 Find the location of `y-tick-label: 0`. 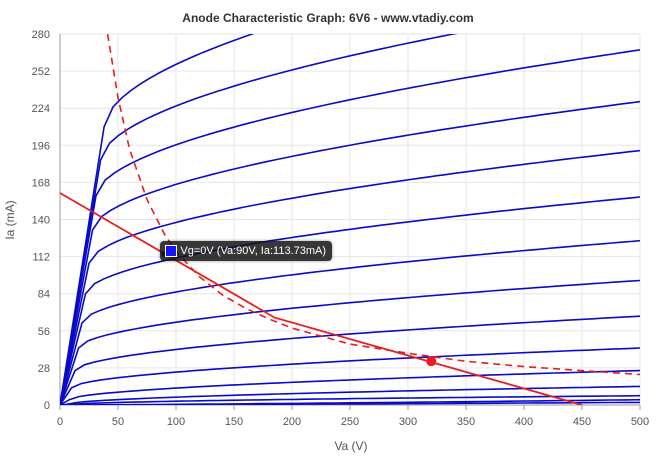

y-tick-label: 0 is located at coordinates (47, 406).